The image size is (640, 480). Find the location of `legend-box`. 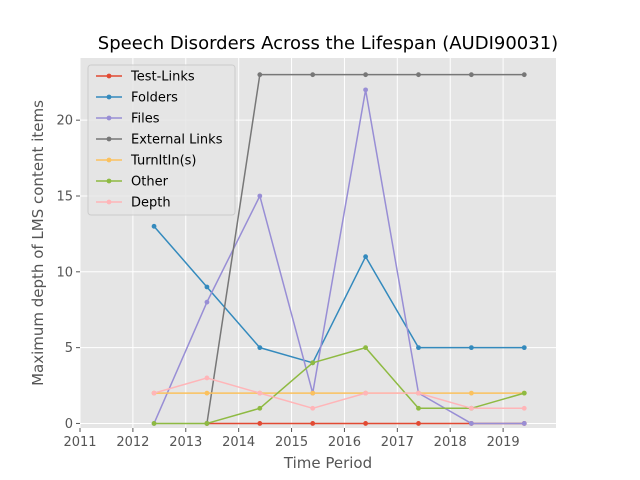

legend-box is located at coordinates (161, 140).